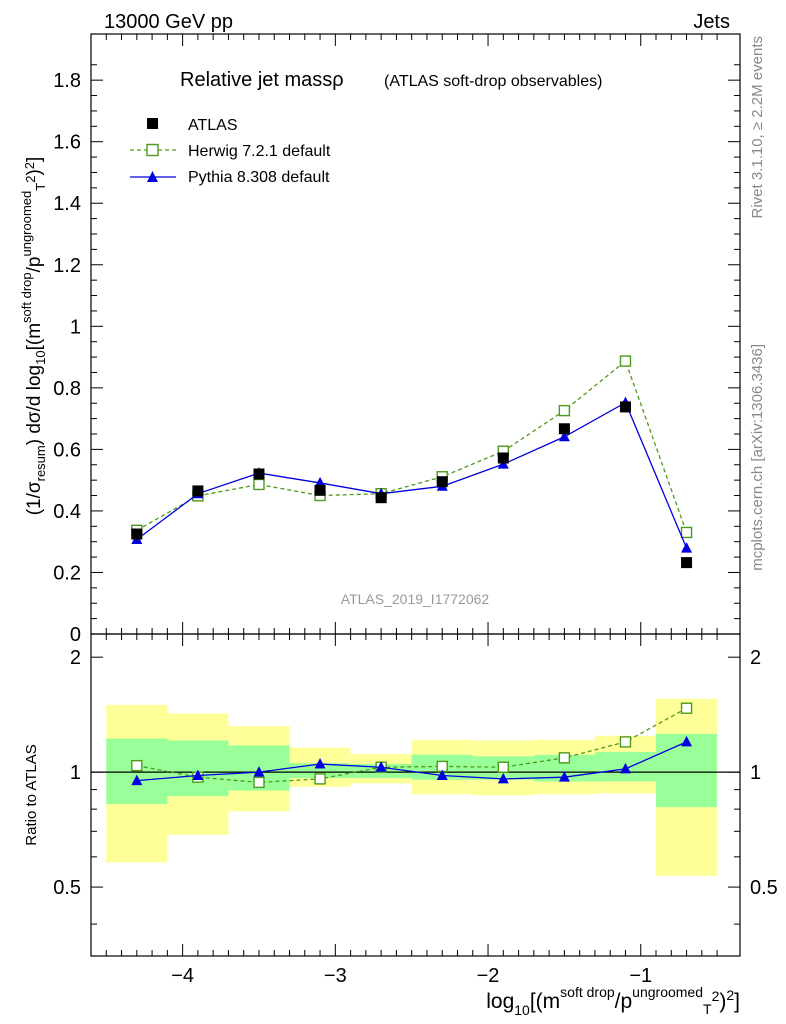 Image resolution: width=786 pixels, height=1024 pixels. I want to click on chart-subtitle: (ATLAS soft-drop observables), so click(493, 81).